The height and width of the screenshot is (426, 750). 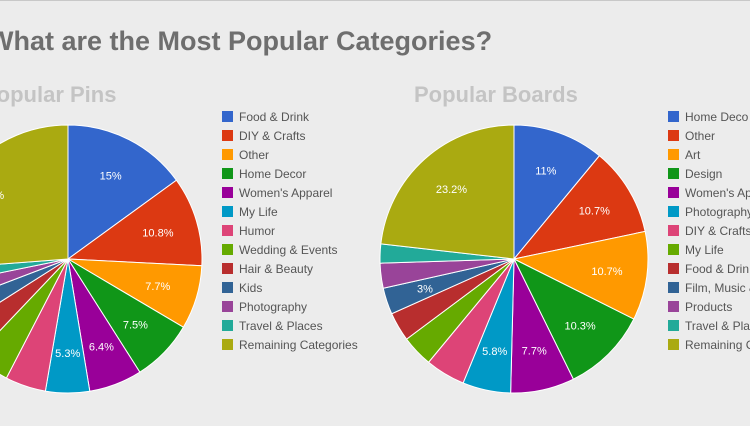 I want to click on boards-legend-label: Food & Drin, so click(x=717, y=268).